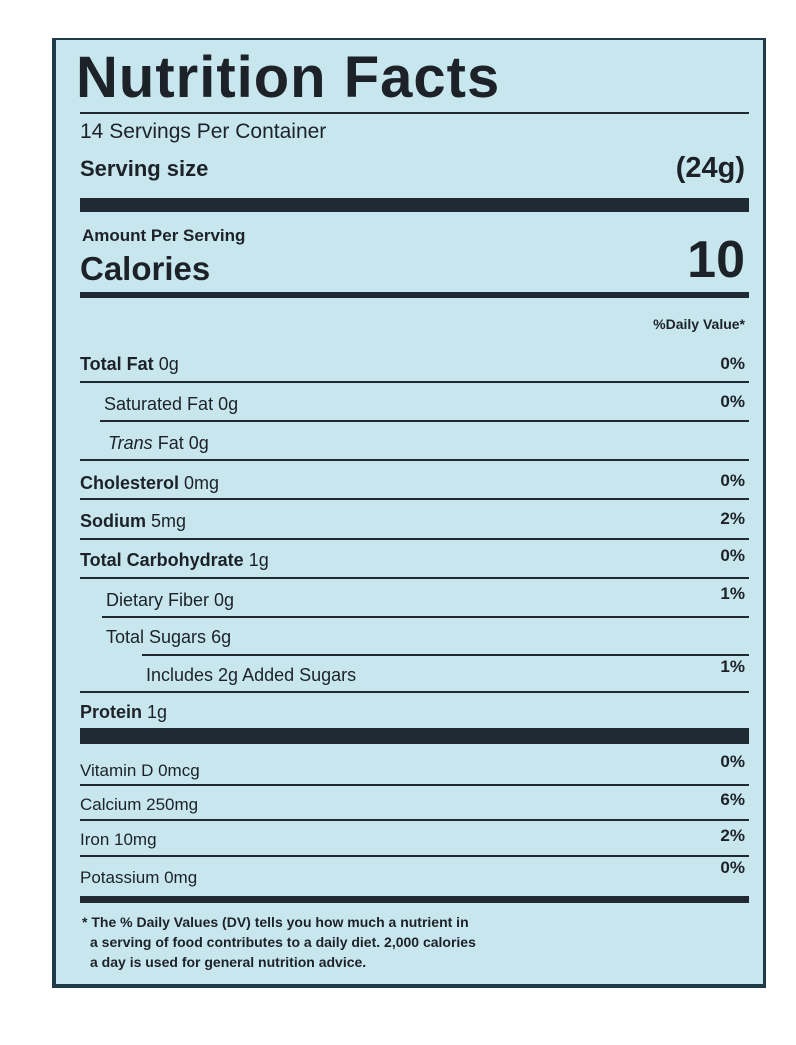  What do you see at coordinates (732, 518) in the screenshot?
I see `dv-sodium: 2%` at bounding box center [732, 518].